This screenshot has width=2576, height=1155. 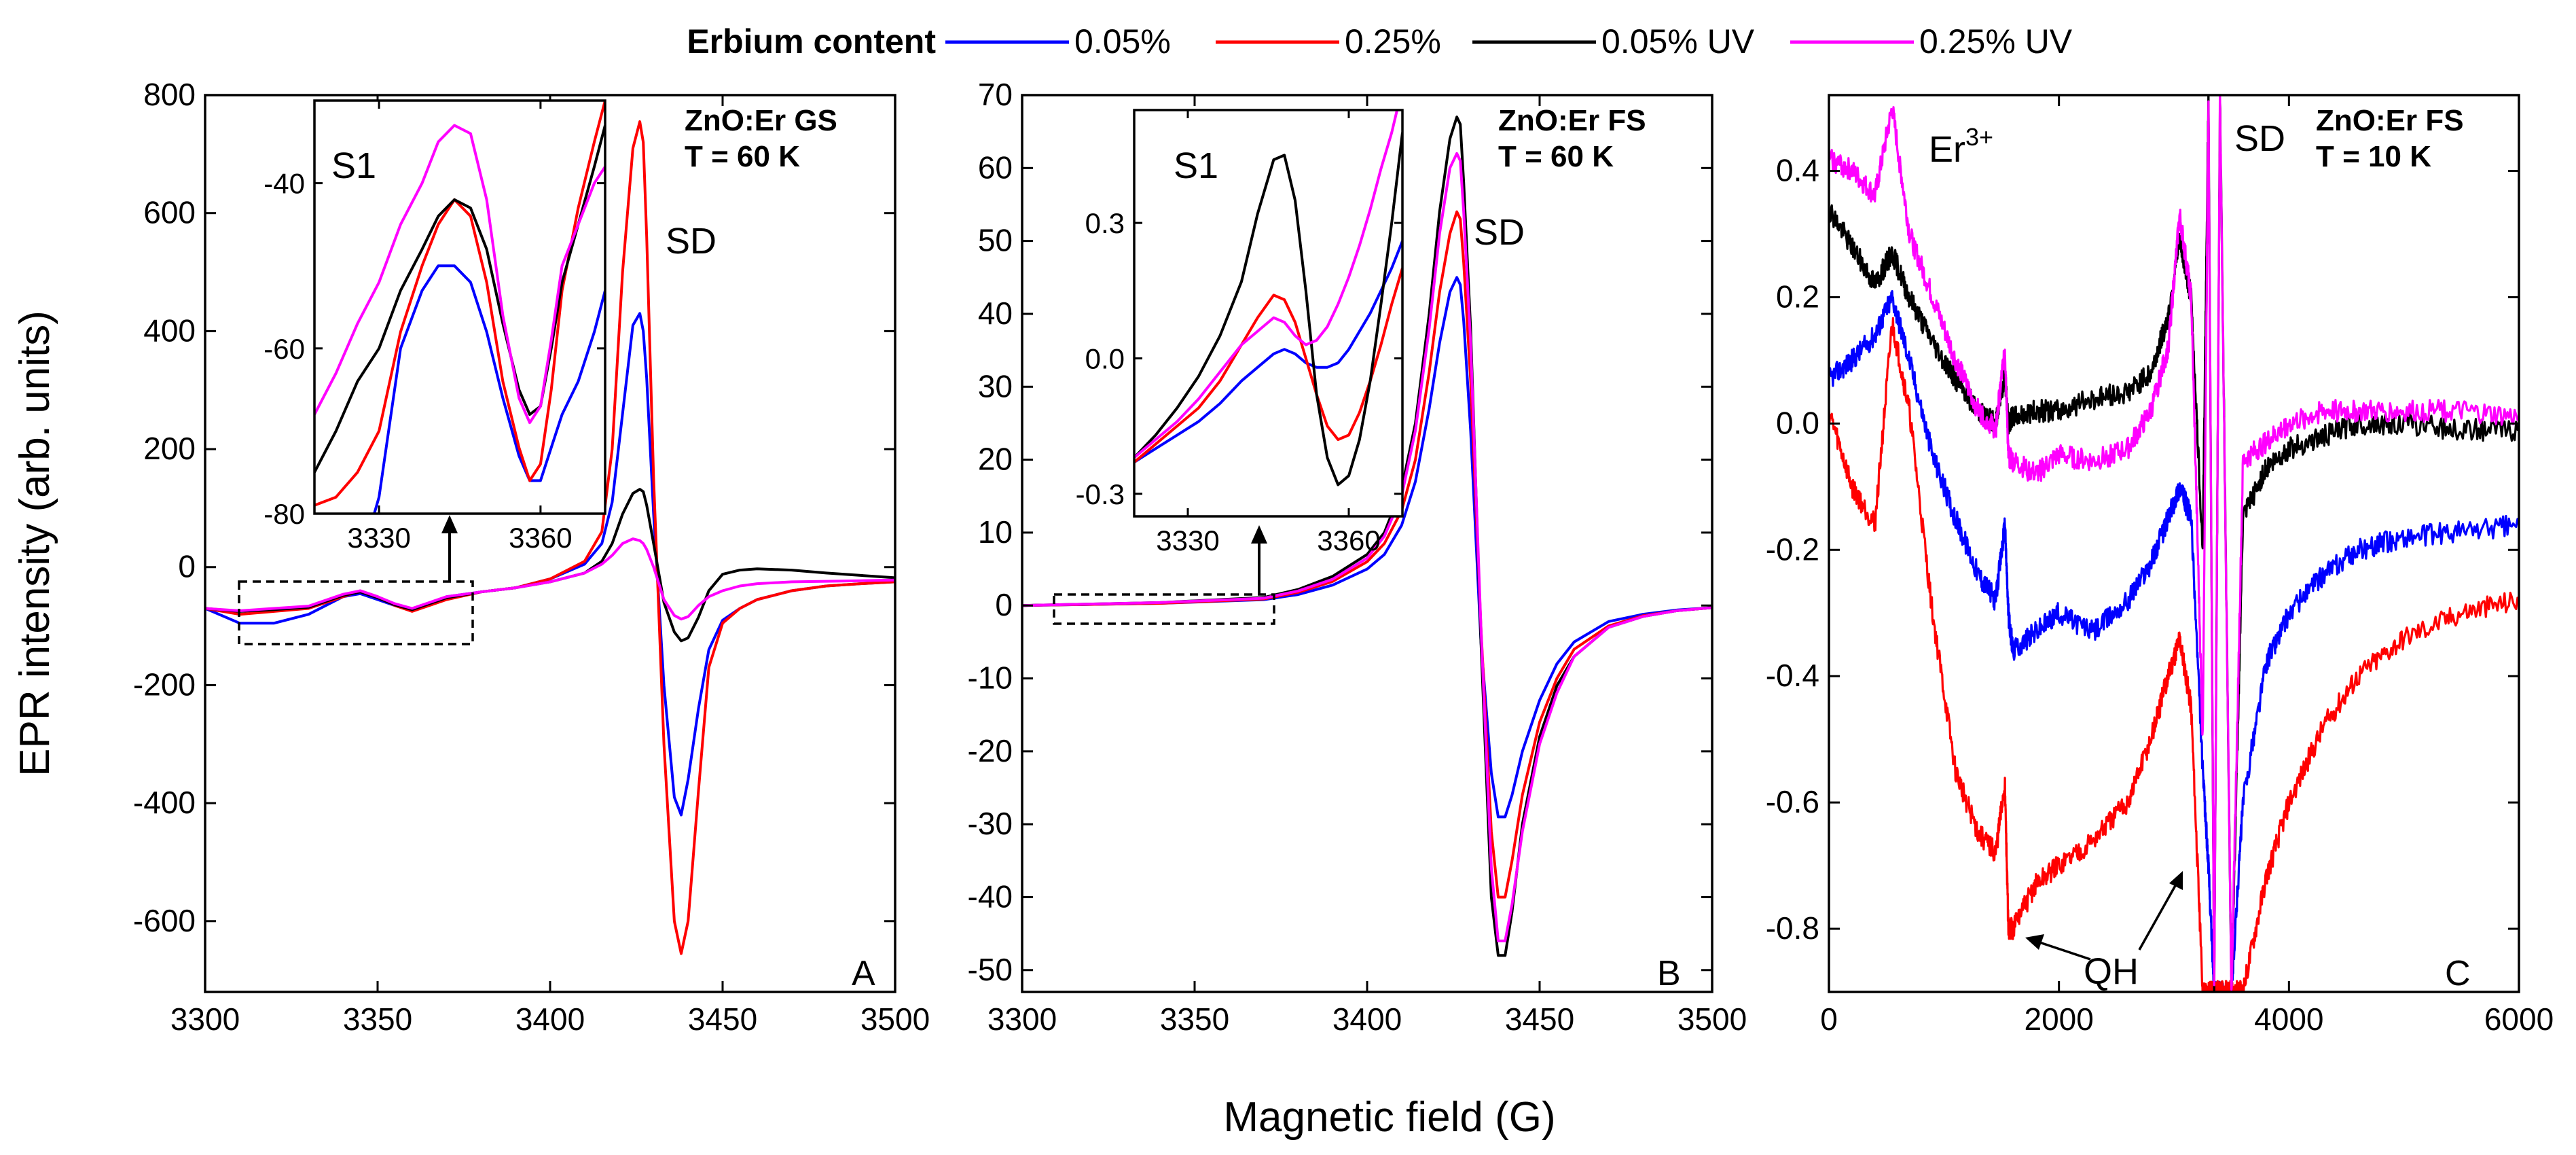 I want to click on qh-arrowhead-left, so click(x=2034, y=942).